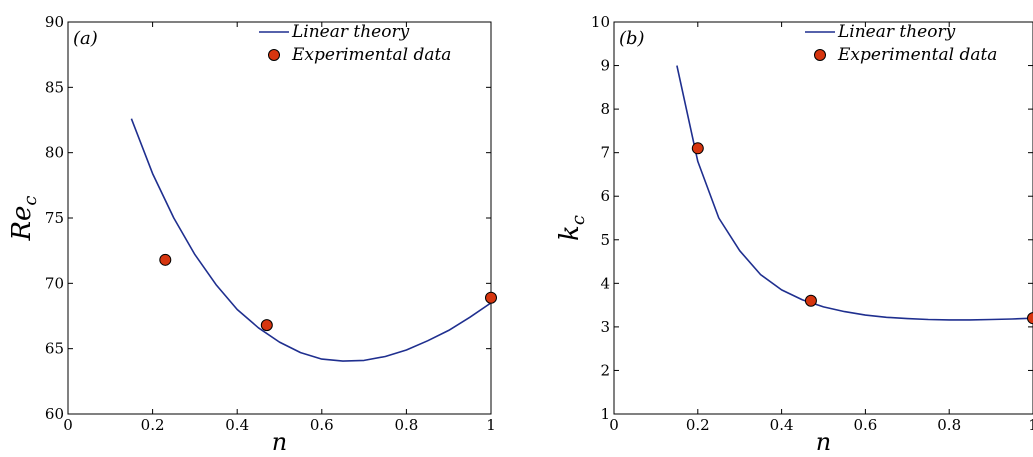  I want to click on y-tick-label: 1, so click(605, 414).